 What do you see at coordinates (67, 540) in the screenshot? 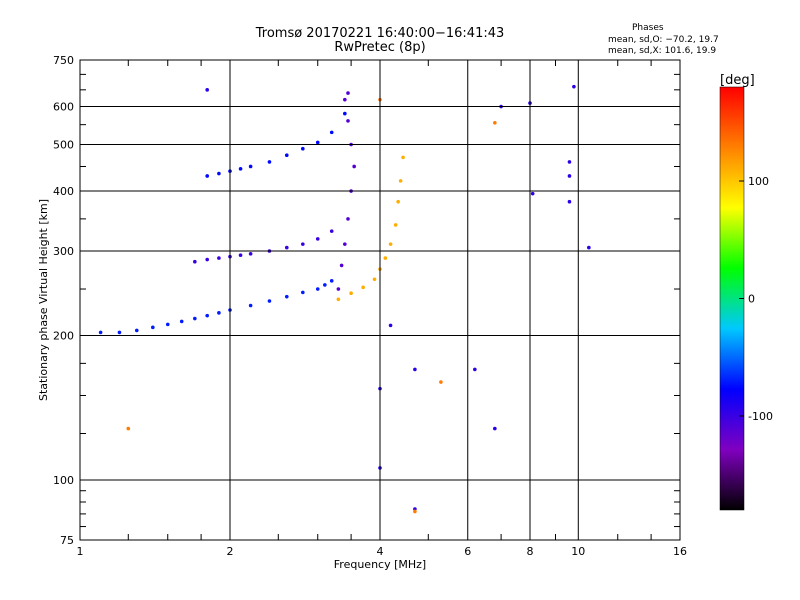
I see `y-tick-label: 75` at bounding box center [67, 540].